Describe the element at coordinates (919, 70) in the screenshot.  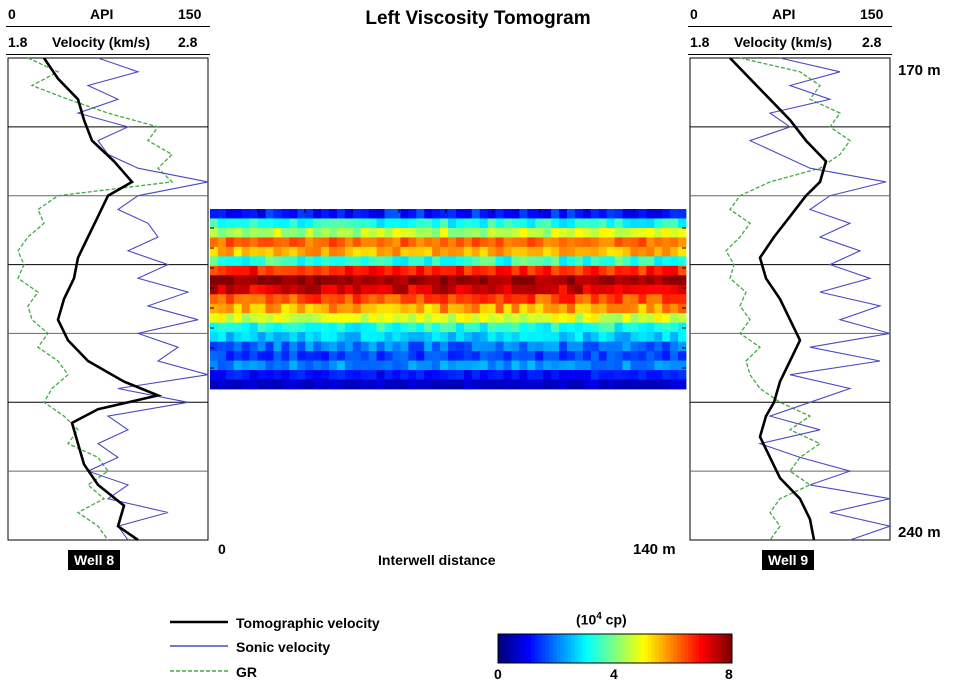
I see `depth-top-label: 170 m` at that location.